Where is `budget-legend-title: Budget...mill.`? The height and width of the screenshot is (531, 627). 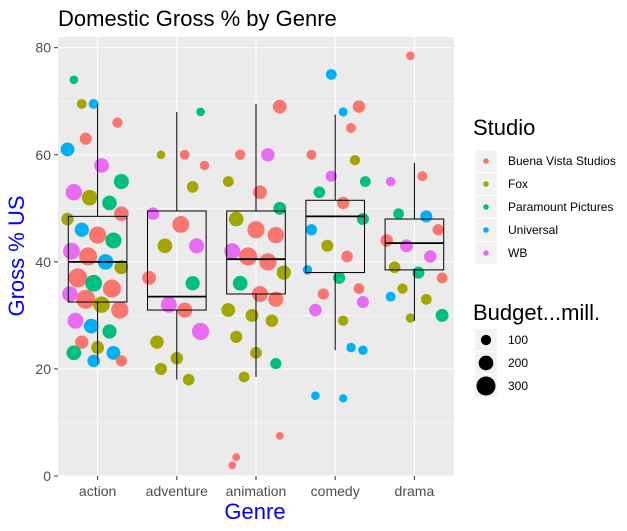
budget-legend-title: Budget...mill. is located at coordinates (536, 312).